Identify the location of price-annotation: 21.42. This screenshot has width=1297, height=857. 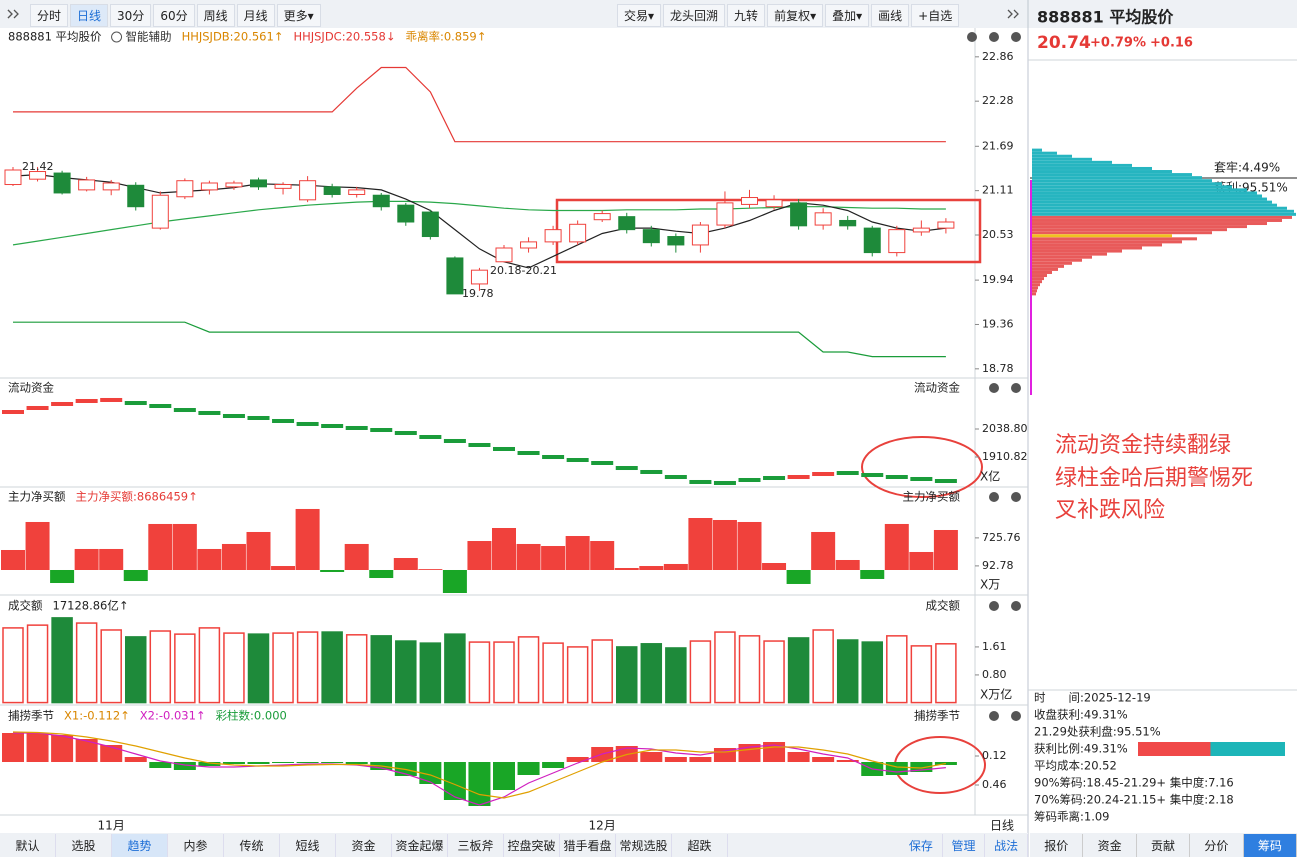
(38, 166).